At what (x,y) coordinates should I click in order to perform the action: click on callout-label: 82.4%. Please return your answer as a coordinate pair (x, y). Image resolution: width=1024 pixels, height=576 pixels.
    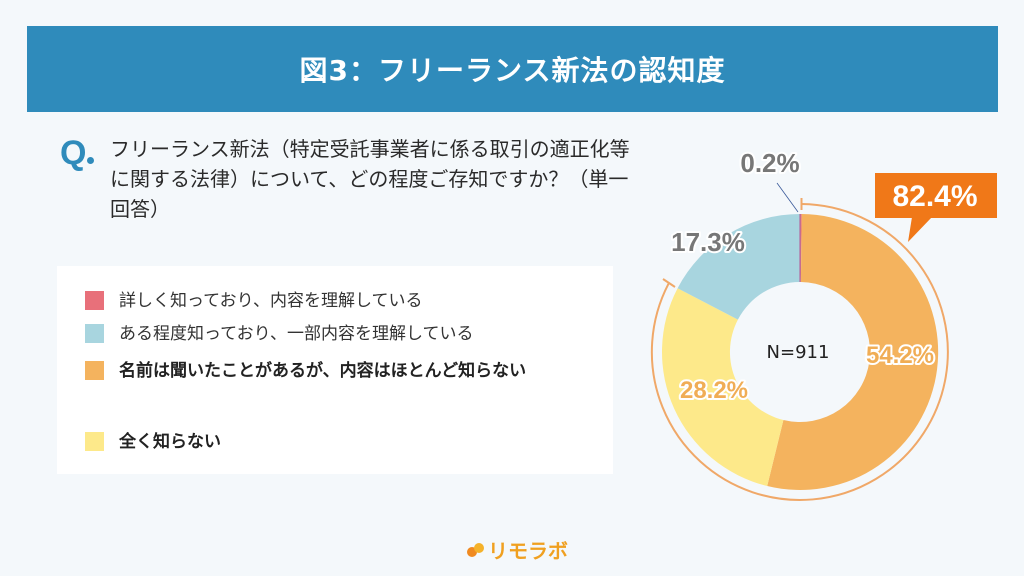
    Looking at the image, I should click on (934, 196).